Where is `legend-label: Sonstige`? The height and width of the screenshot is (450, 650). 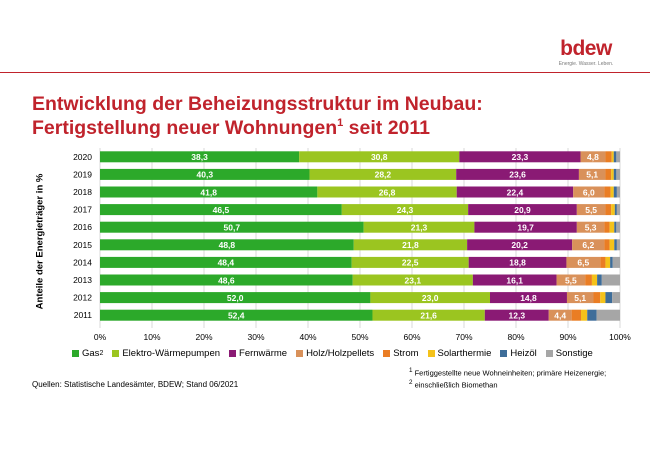 legend-label: Sonstige is located at coordinates (574, 353).